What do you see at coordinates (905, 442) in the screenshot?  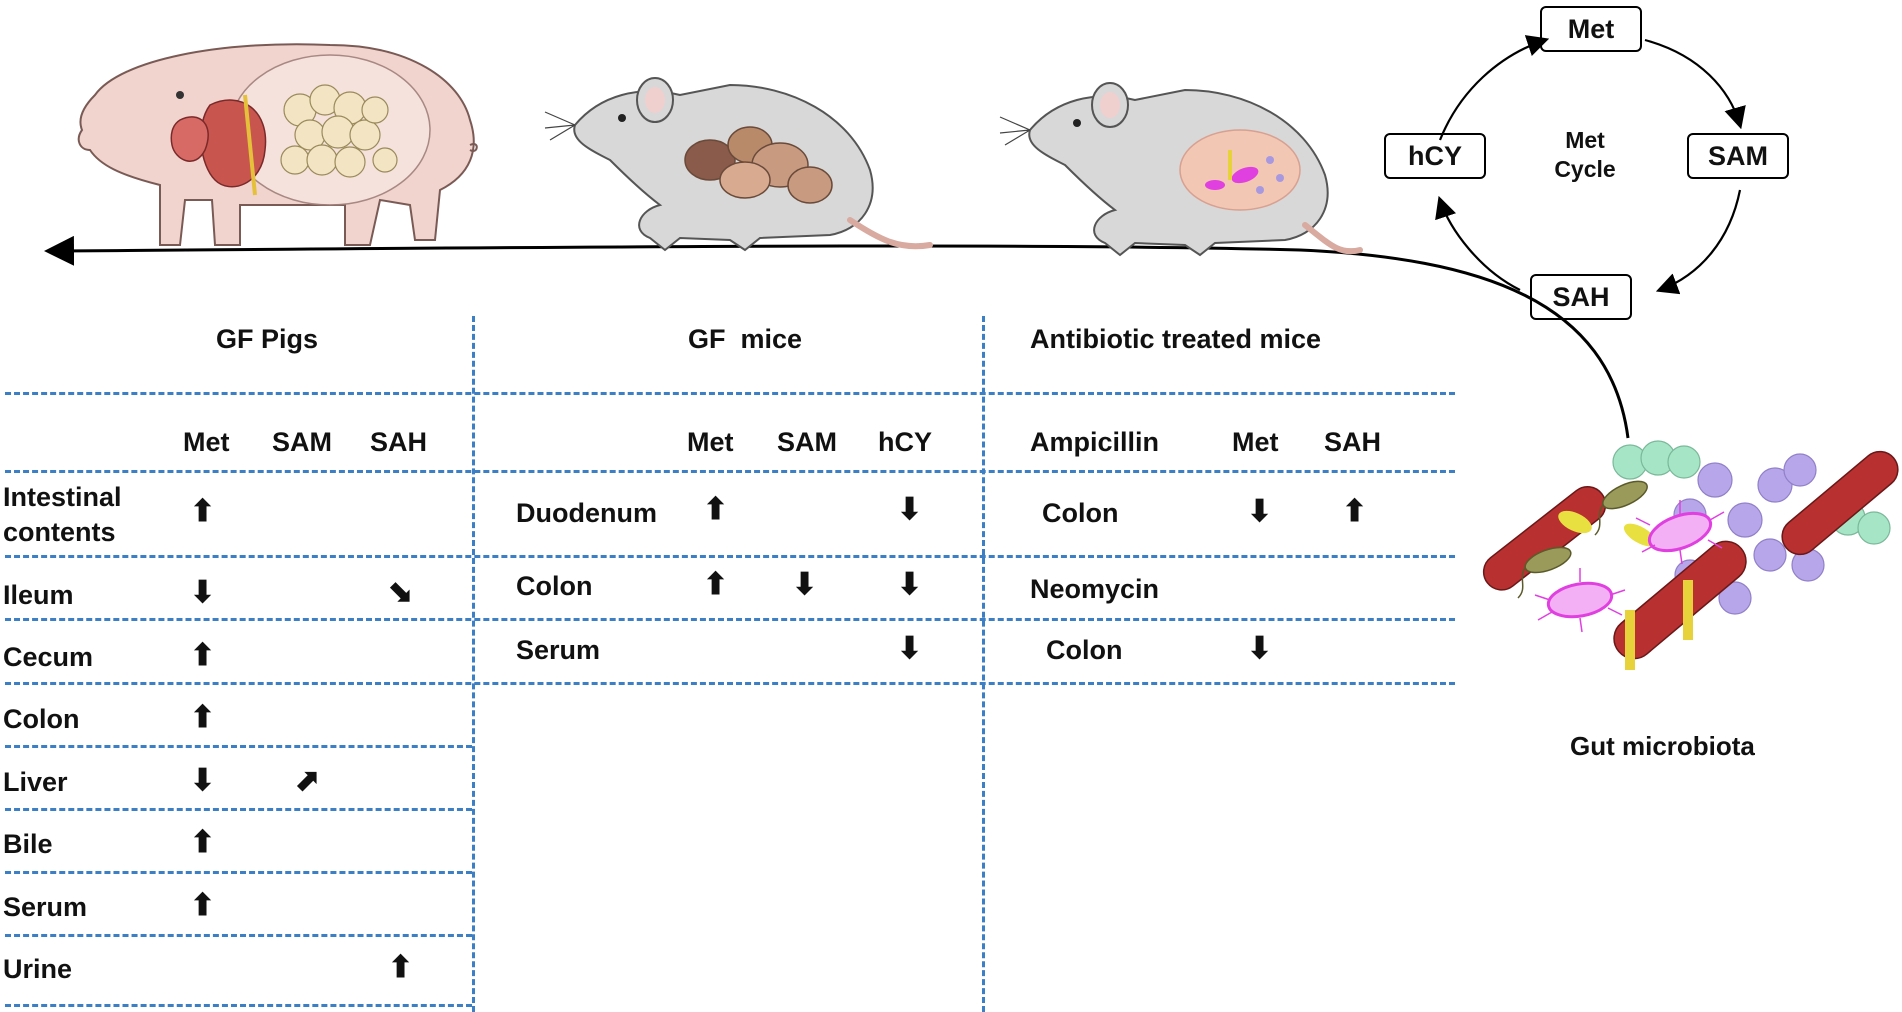 I see `gf-mice-col-hcy: hCY` at bounding box center [905, 442].